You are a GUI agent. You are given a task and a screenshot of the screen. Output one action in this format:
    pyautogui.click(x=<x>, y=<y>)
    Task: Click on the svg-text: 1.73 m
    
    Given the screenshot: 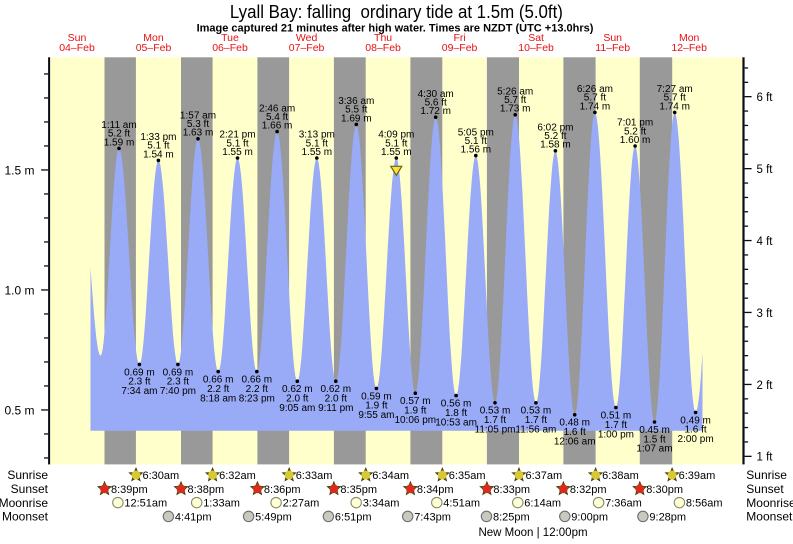 What is the action you would take?
    pyautogui.click(x=515, y=109)
    